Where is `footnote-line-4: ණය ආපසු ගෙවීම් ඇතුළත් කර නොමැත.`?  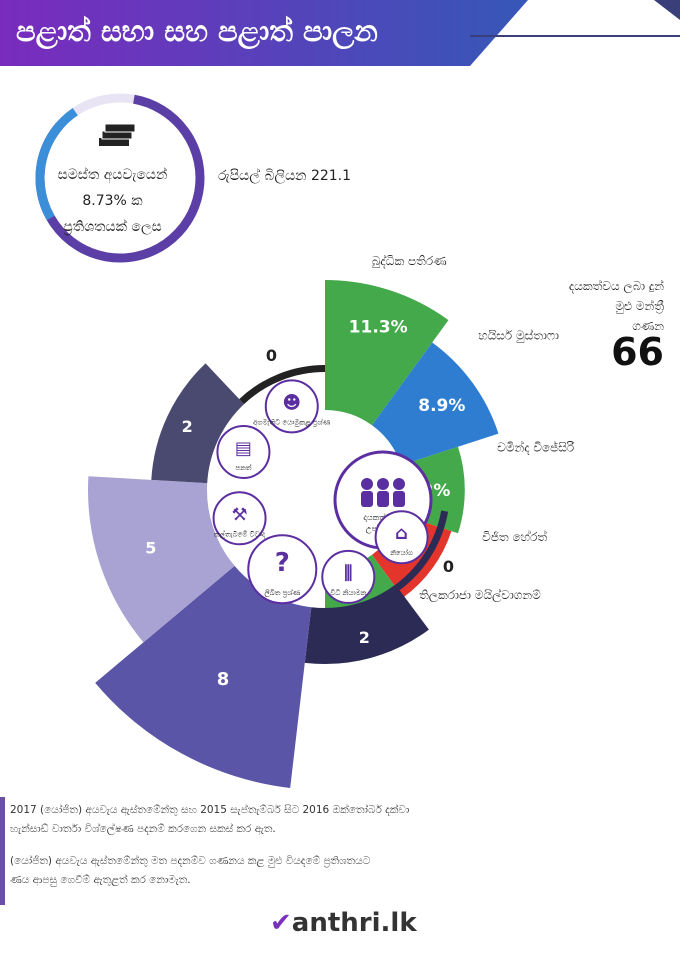
footnote-line-4: ණය ආපසු ගෙවීම් ඇතුළත් කර නොමැත. is located at coordinates (100, 880).